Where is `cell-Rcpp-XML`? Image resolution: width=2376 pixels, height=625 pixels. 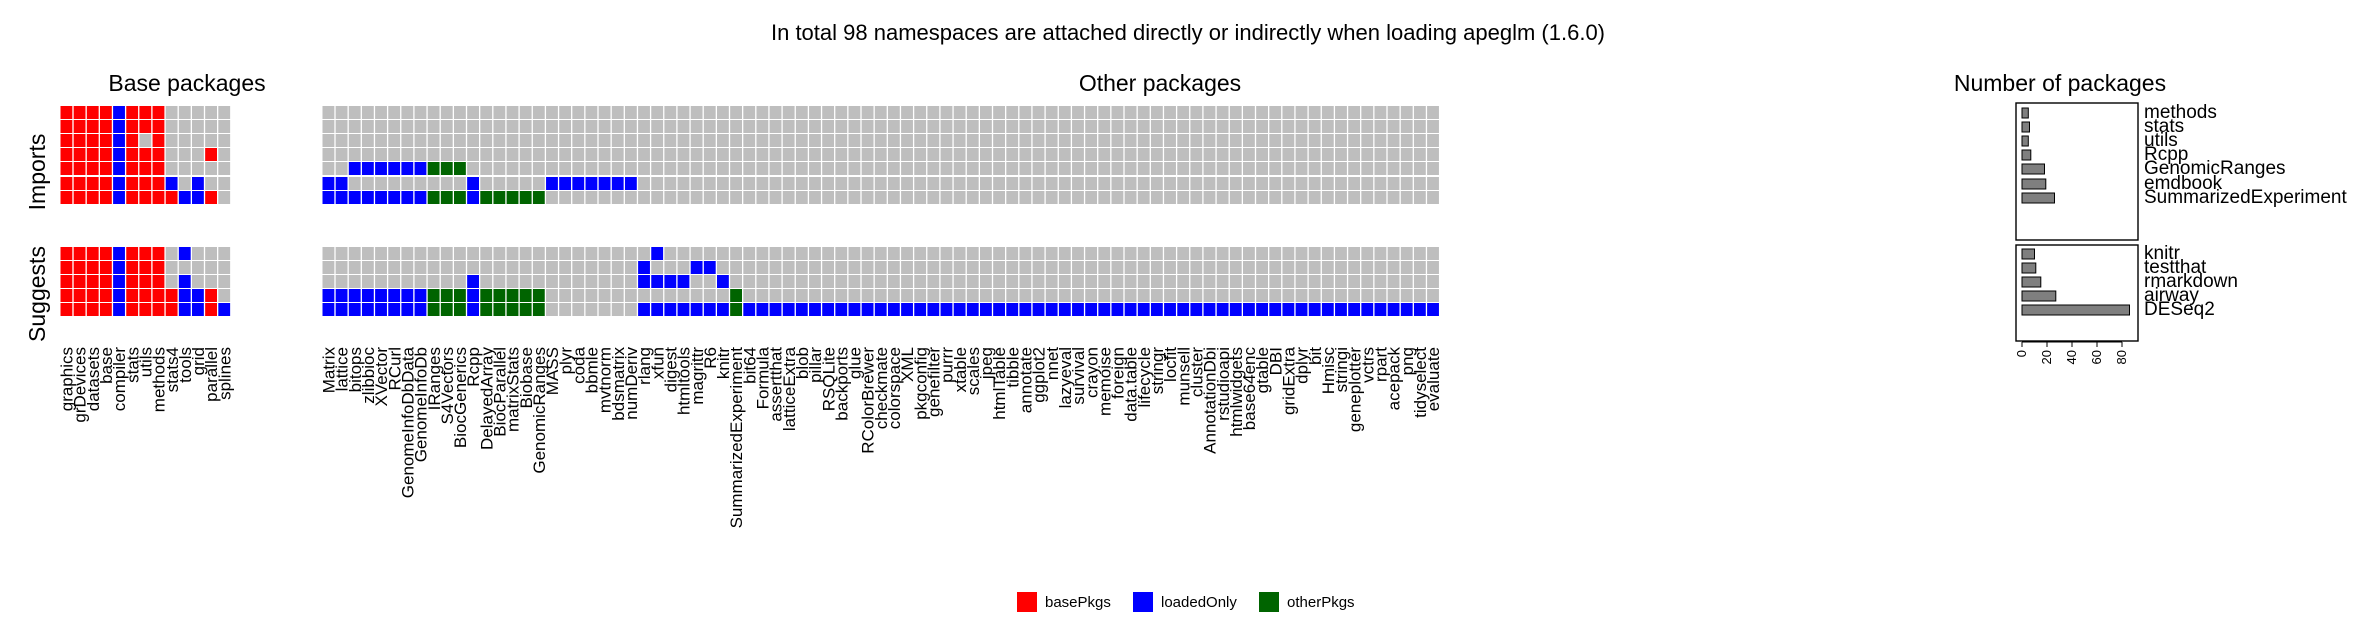
cell-Rcpp-XML is located at coordinates (907, 154).